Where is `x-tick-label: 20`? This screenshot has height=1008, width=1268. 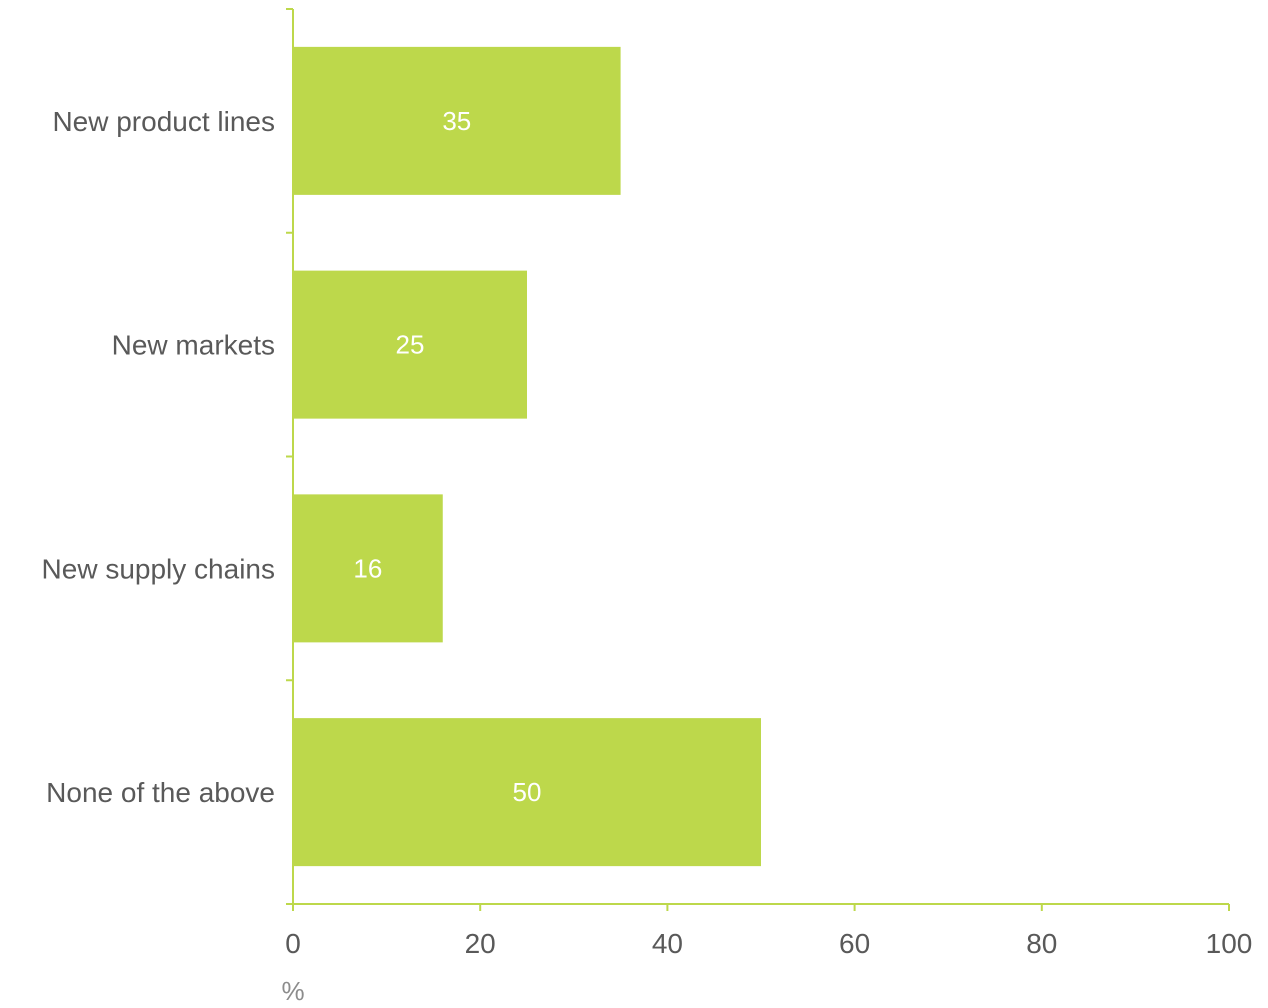
x-tick-label: 20 is located at coordinates (480, 943).